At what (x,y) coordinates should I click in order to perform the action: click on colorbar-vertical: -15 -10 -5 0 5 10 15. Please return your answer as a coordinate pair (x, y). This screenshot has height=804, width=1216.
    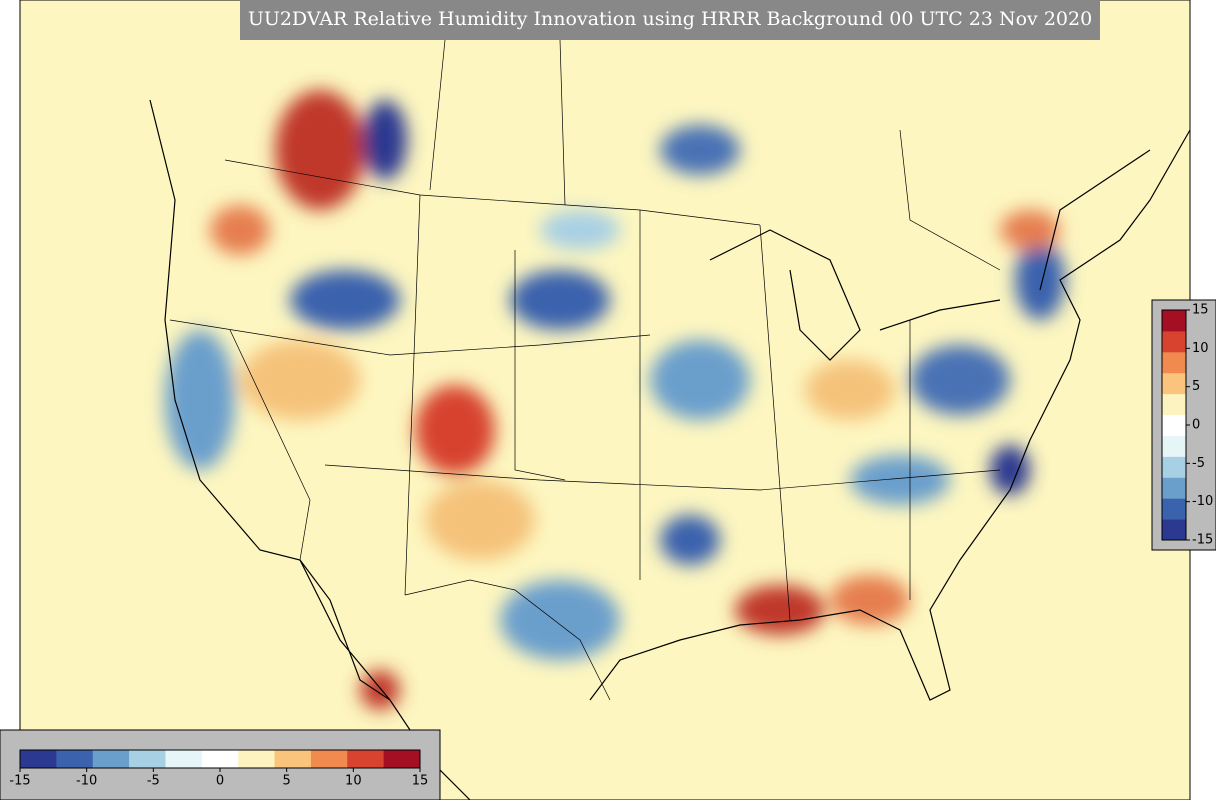
    Looking at the image, I should click on (1187, 425).